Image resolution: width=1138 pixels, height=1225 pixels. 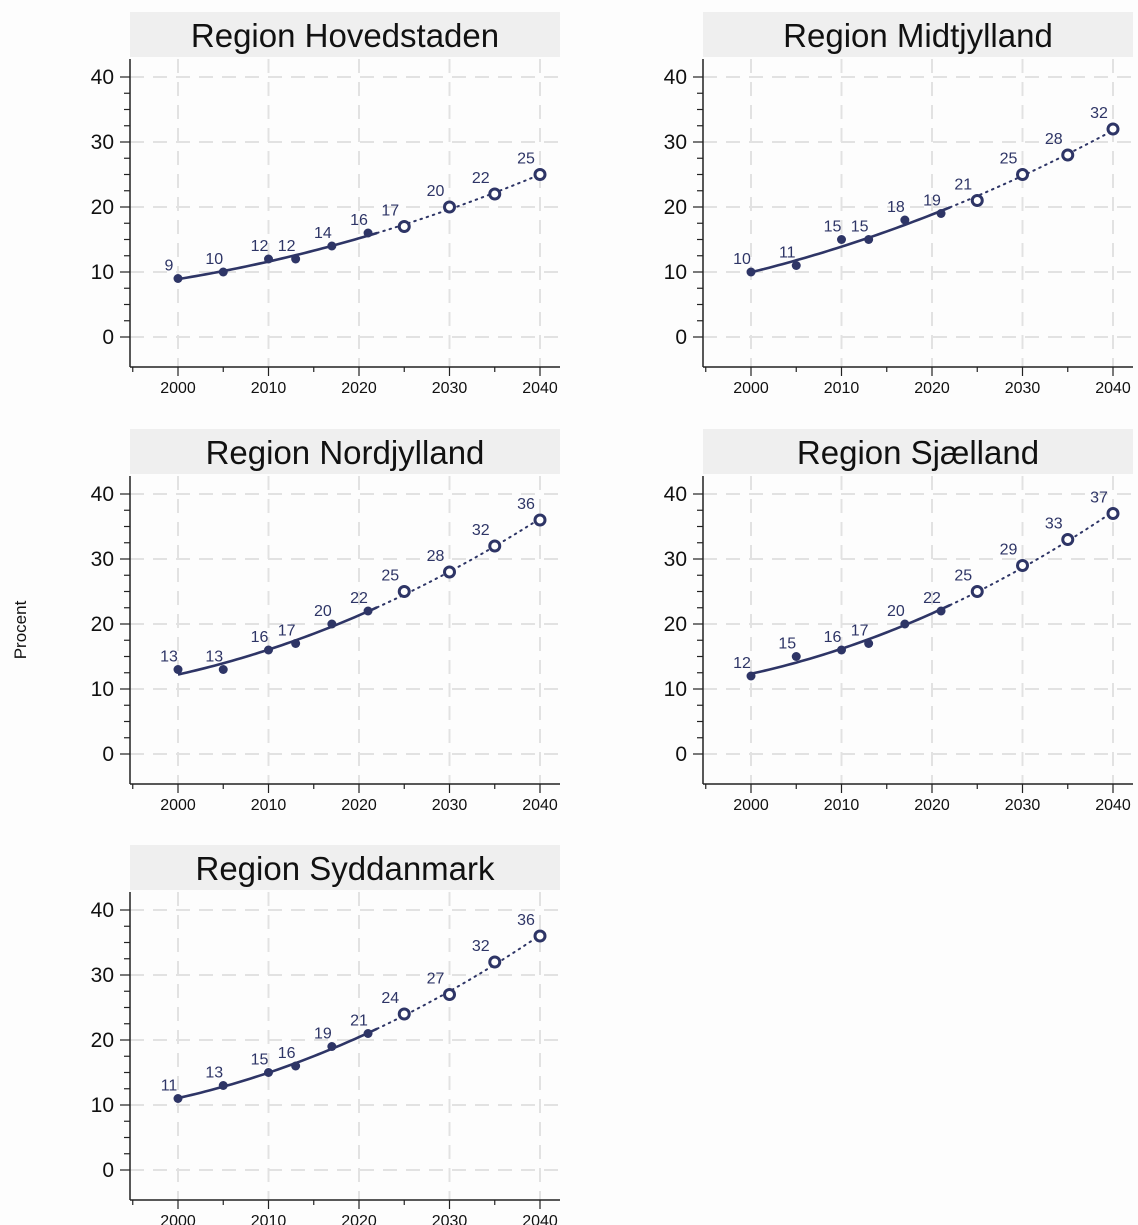 I want to click on data-label: 20, so click(x=436, y=191).